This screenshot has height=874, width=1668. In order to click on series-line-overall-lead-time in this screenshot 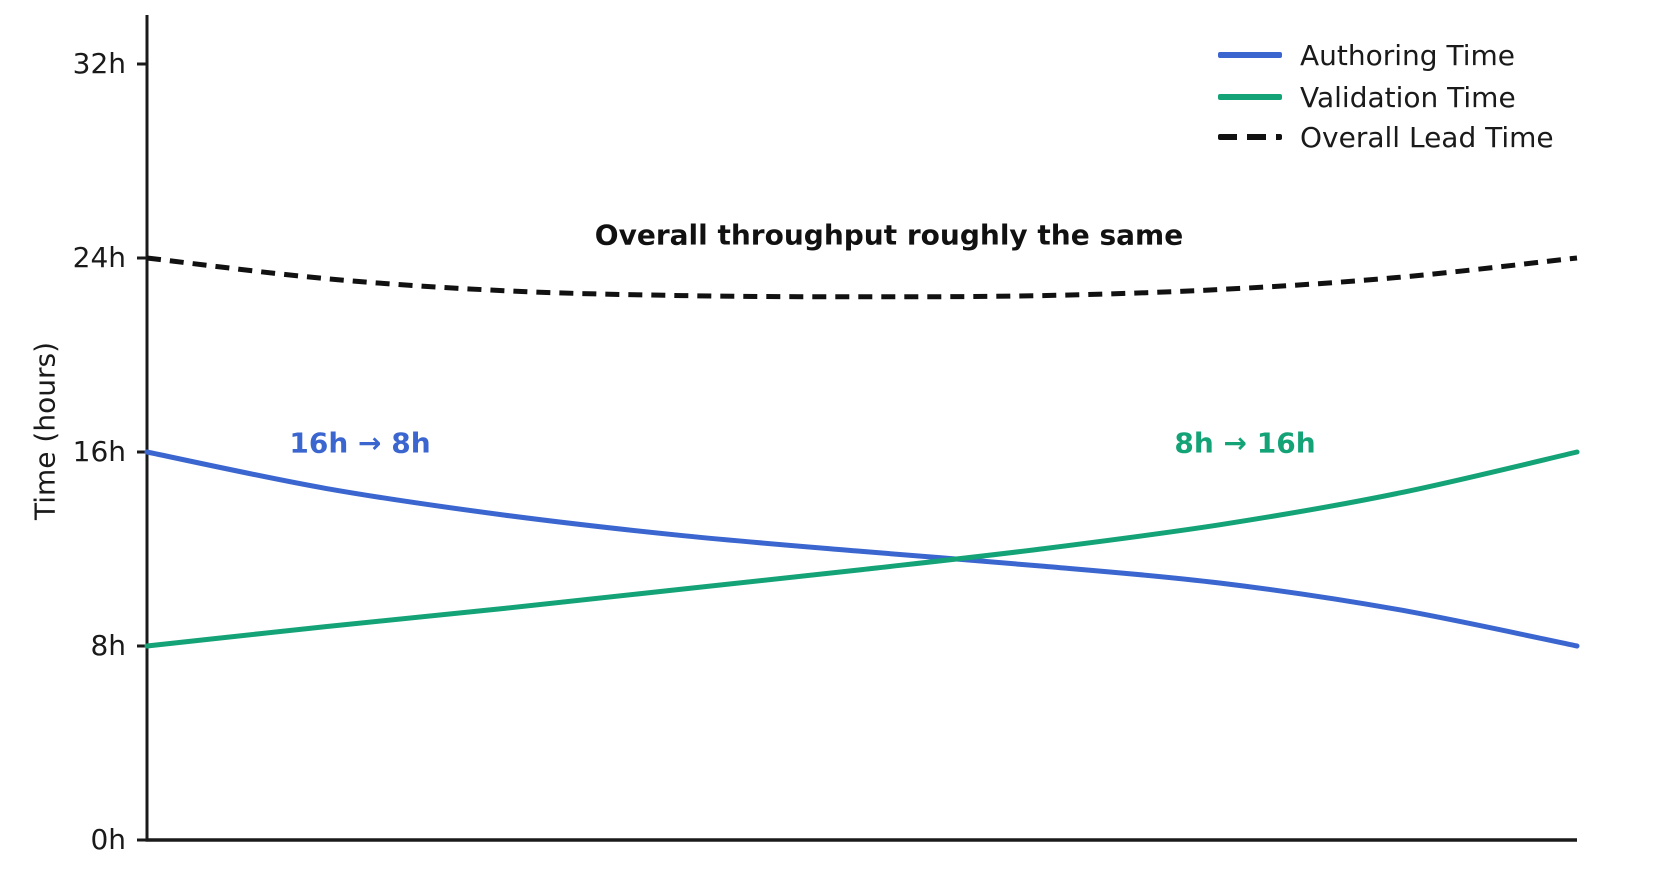, I will do `click(862, 277)`.